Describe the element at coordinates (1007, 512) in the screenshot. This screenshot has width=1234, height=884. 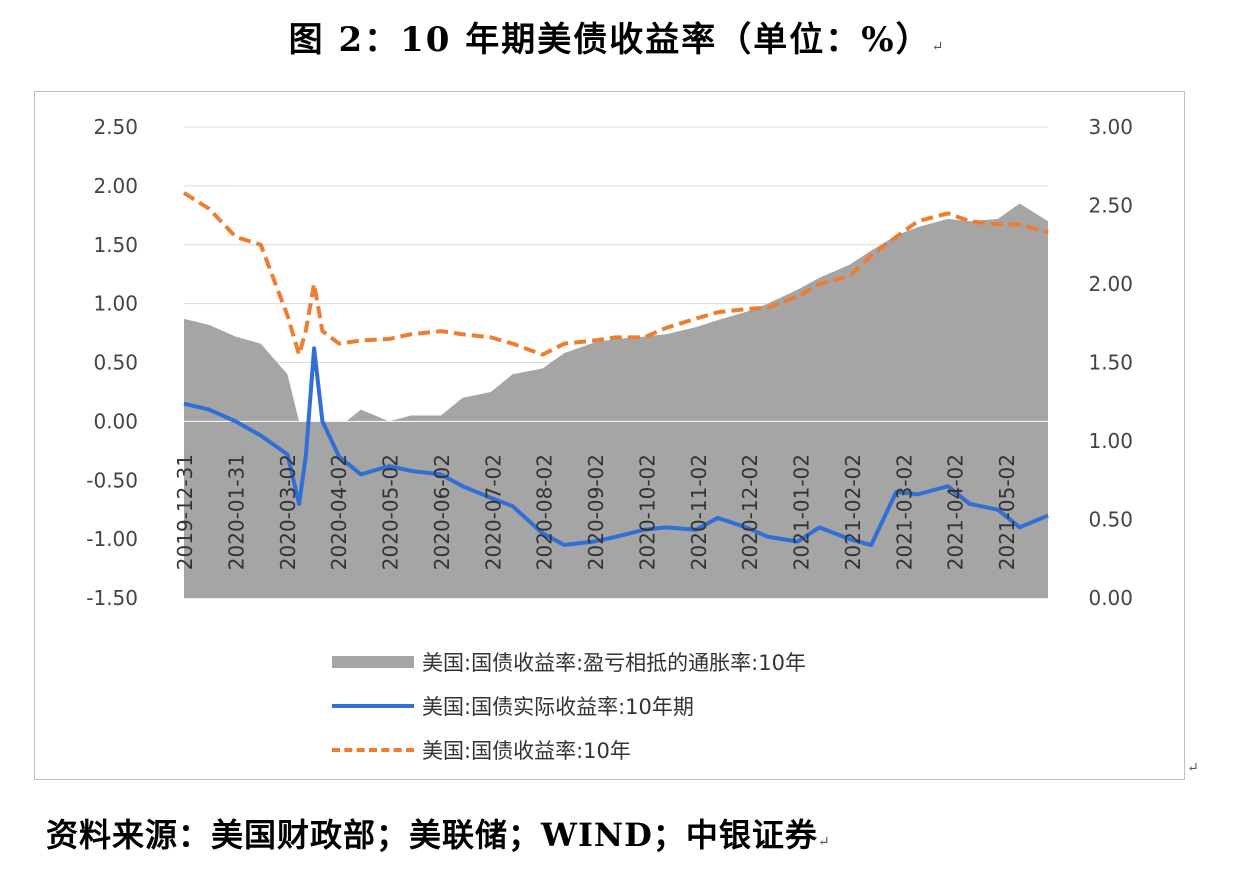
I see `x-tick-16: 2021-05-02` at that location.